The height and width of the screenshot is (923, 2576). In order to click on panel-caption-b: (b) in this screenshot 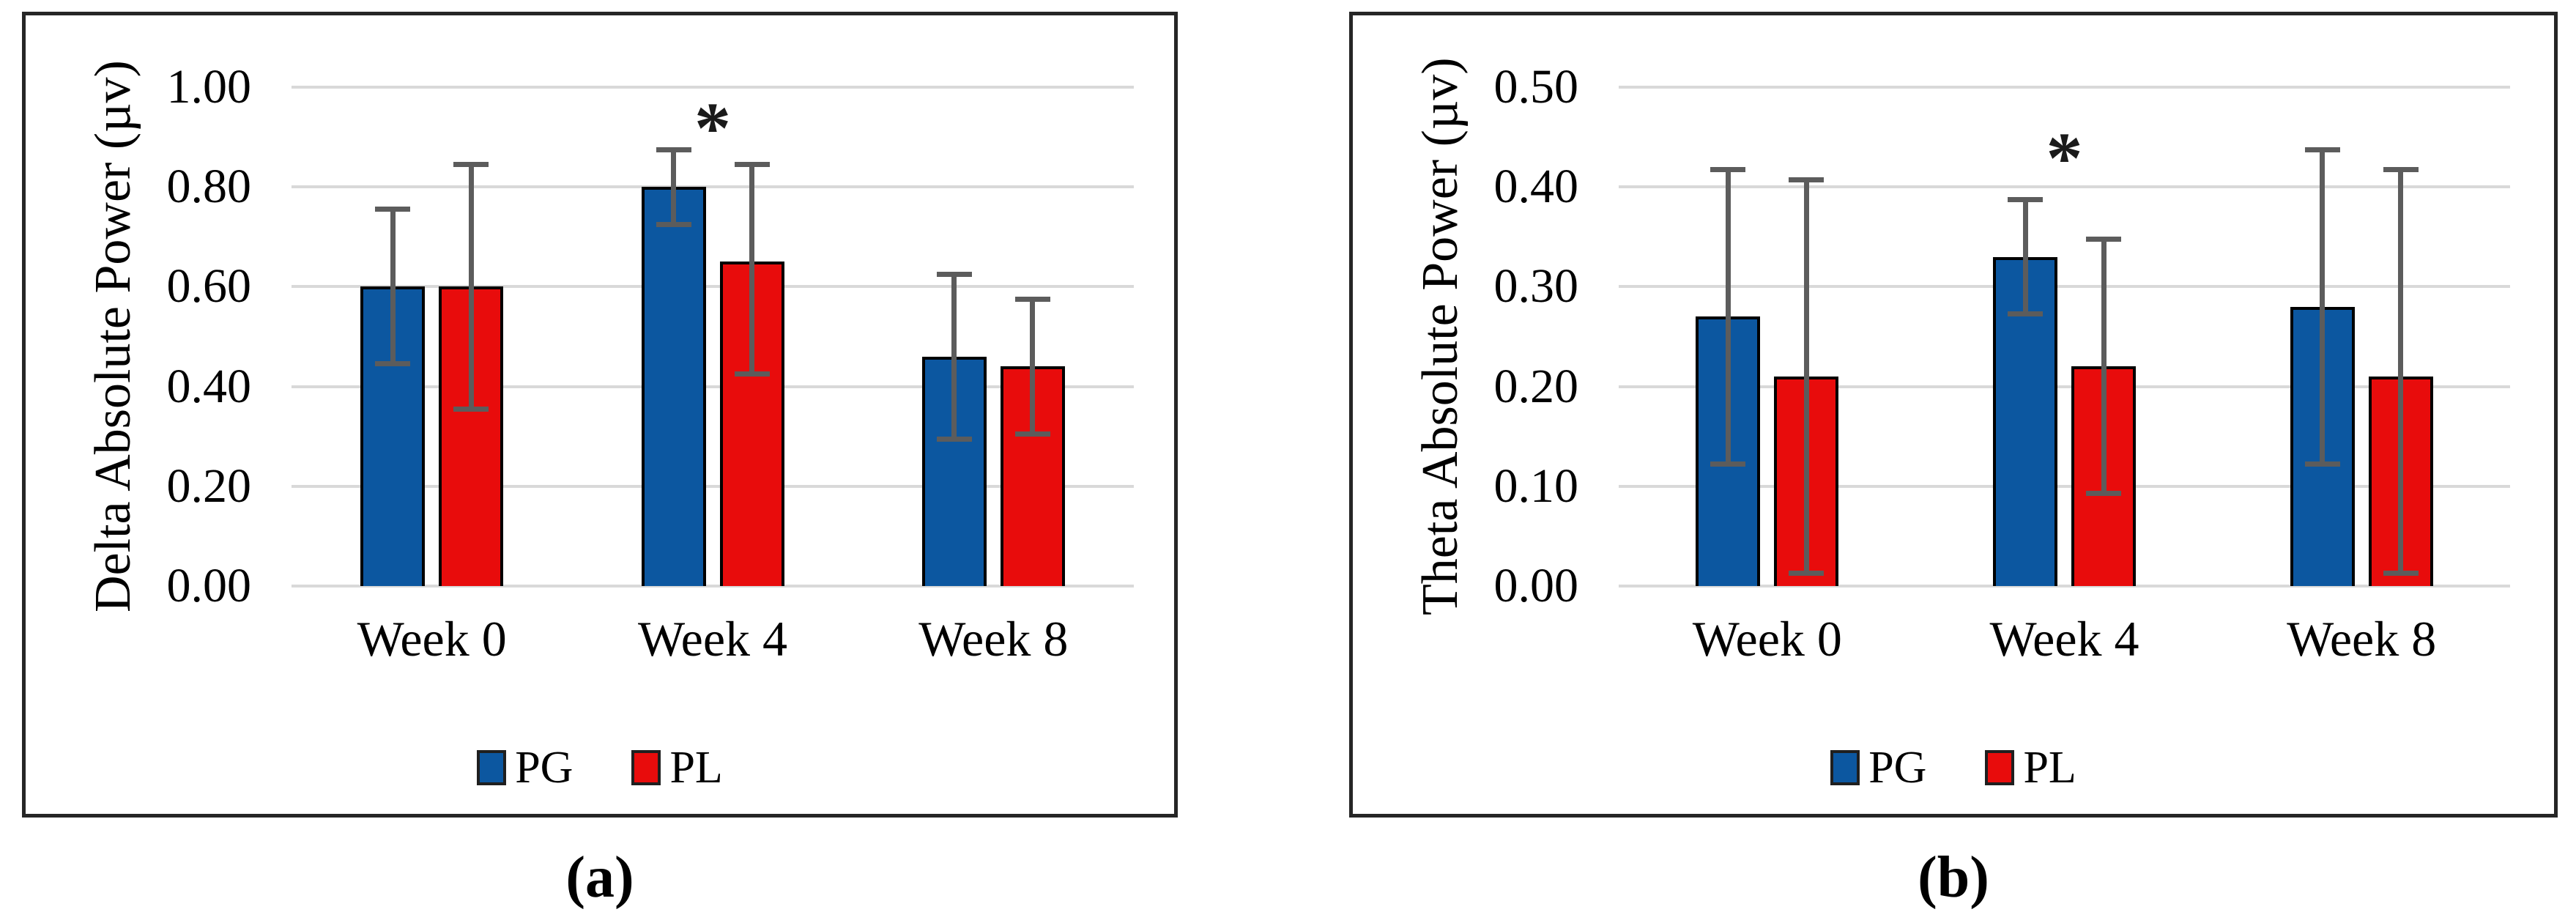, I will do `click(1953, 877)`.